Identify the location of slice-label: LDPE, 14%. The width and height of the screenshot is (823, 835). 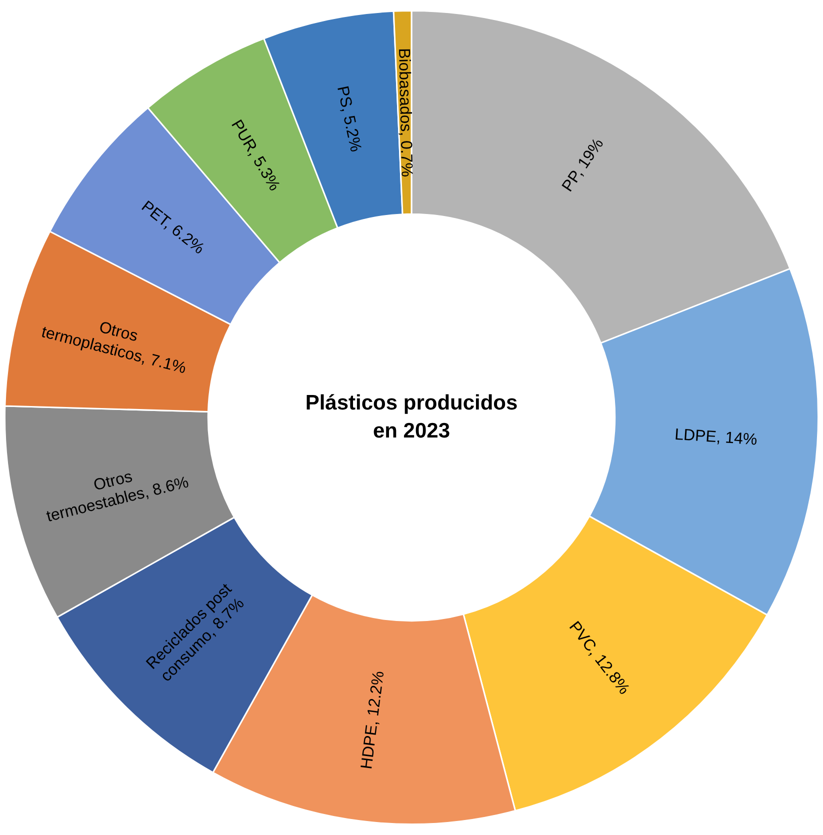
(716, 437).